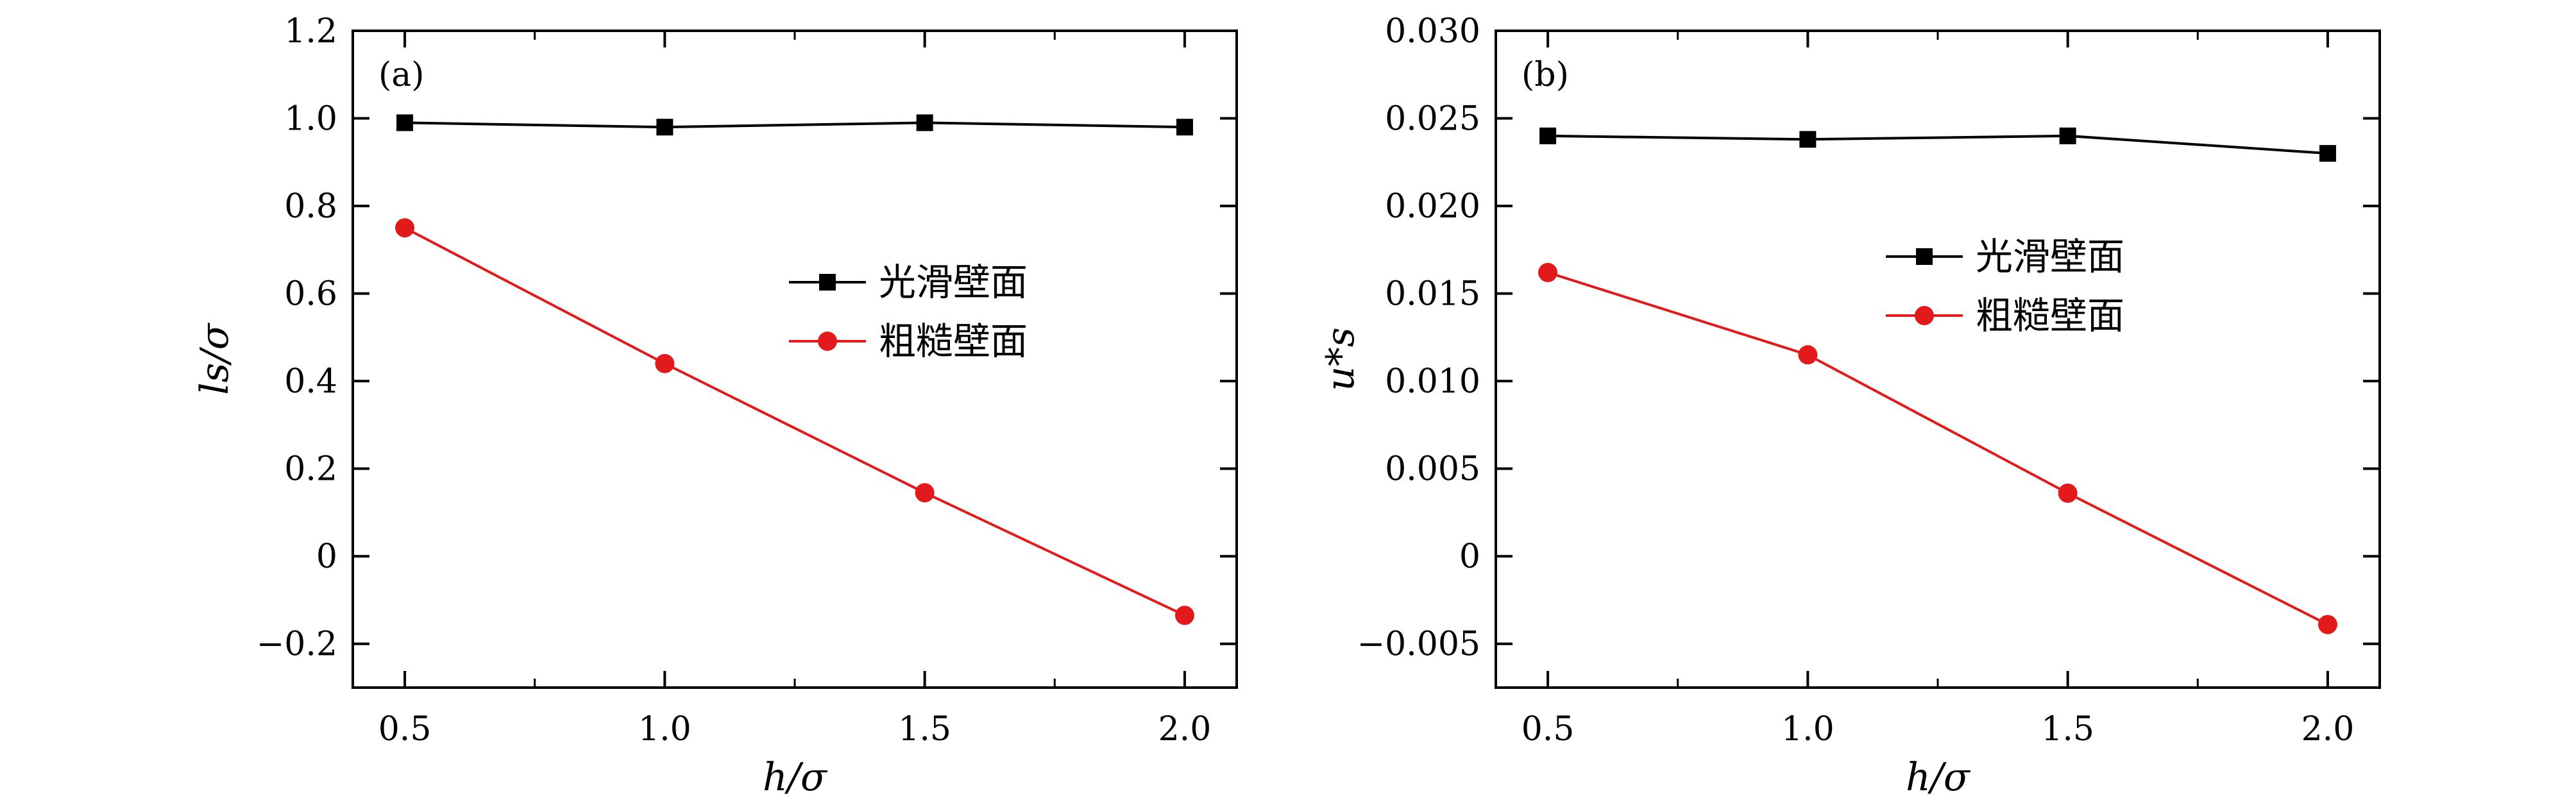 The image size is (2576, 796). Describe the element at coordinates (297, 645) in the screenshot. I see `y-tick-label: −0.2` at that location.